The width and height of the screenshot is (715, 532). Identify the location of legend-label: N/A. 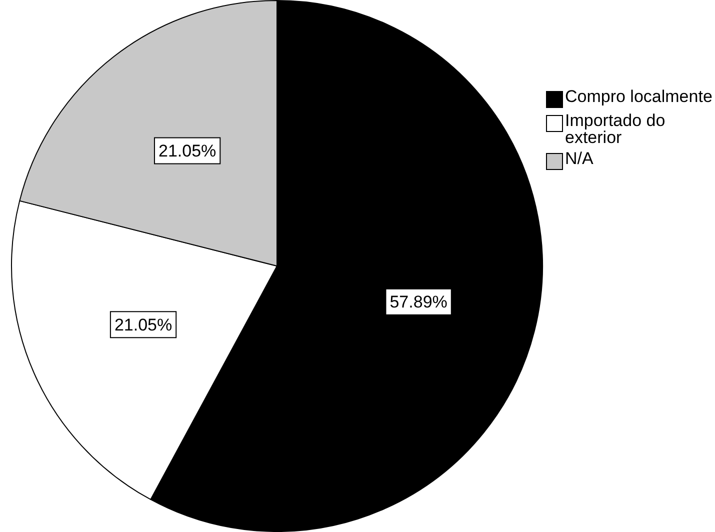
(579, 158).